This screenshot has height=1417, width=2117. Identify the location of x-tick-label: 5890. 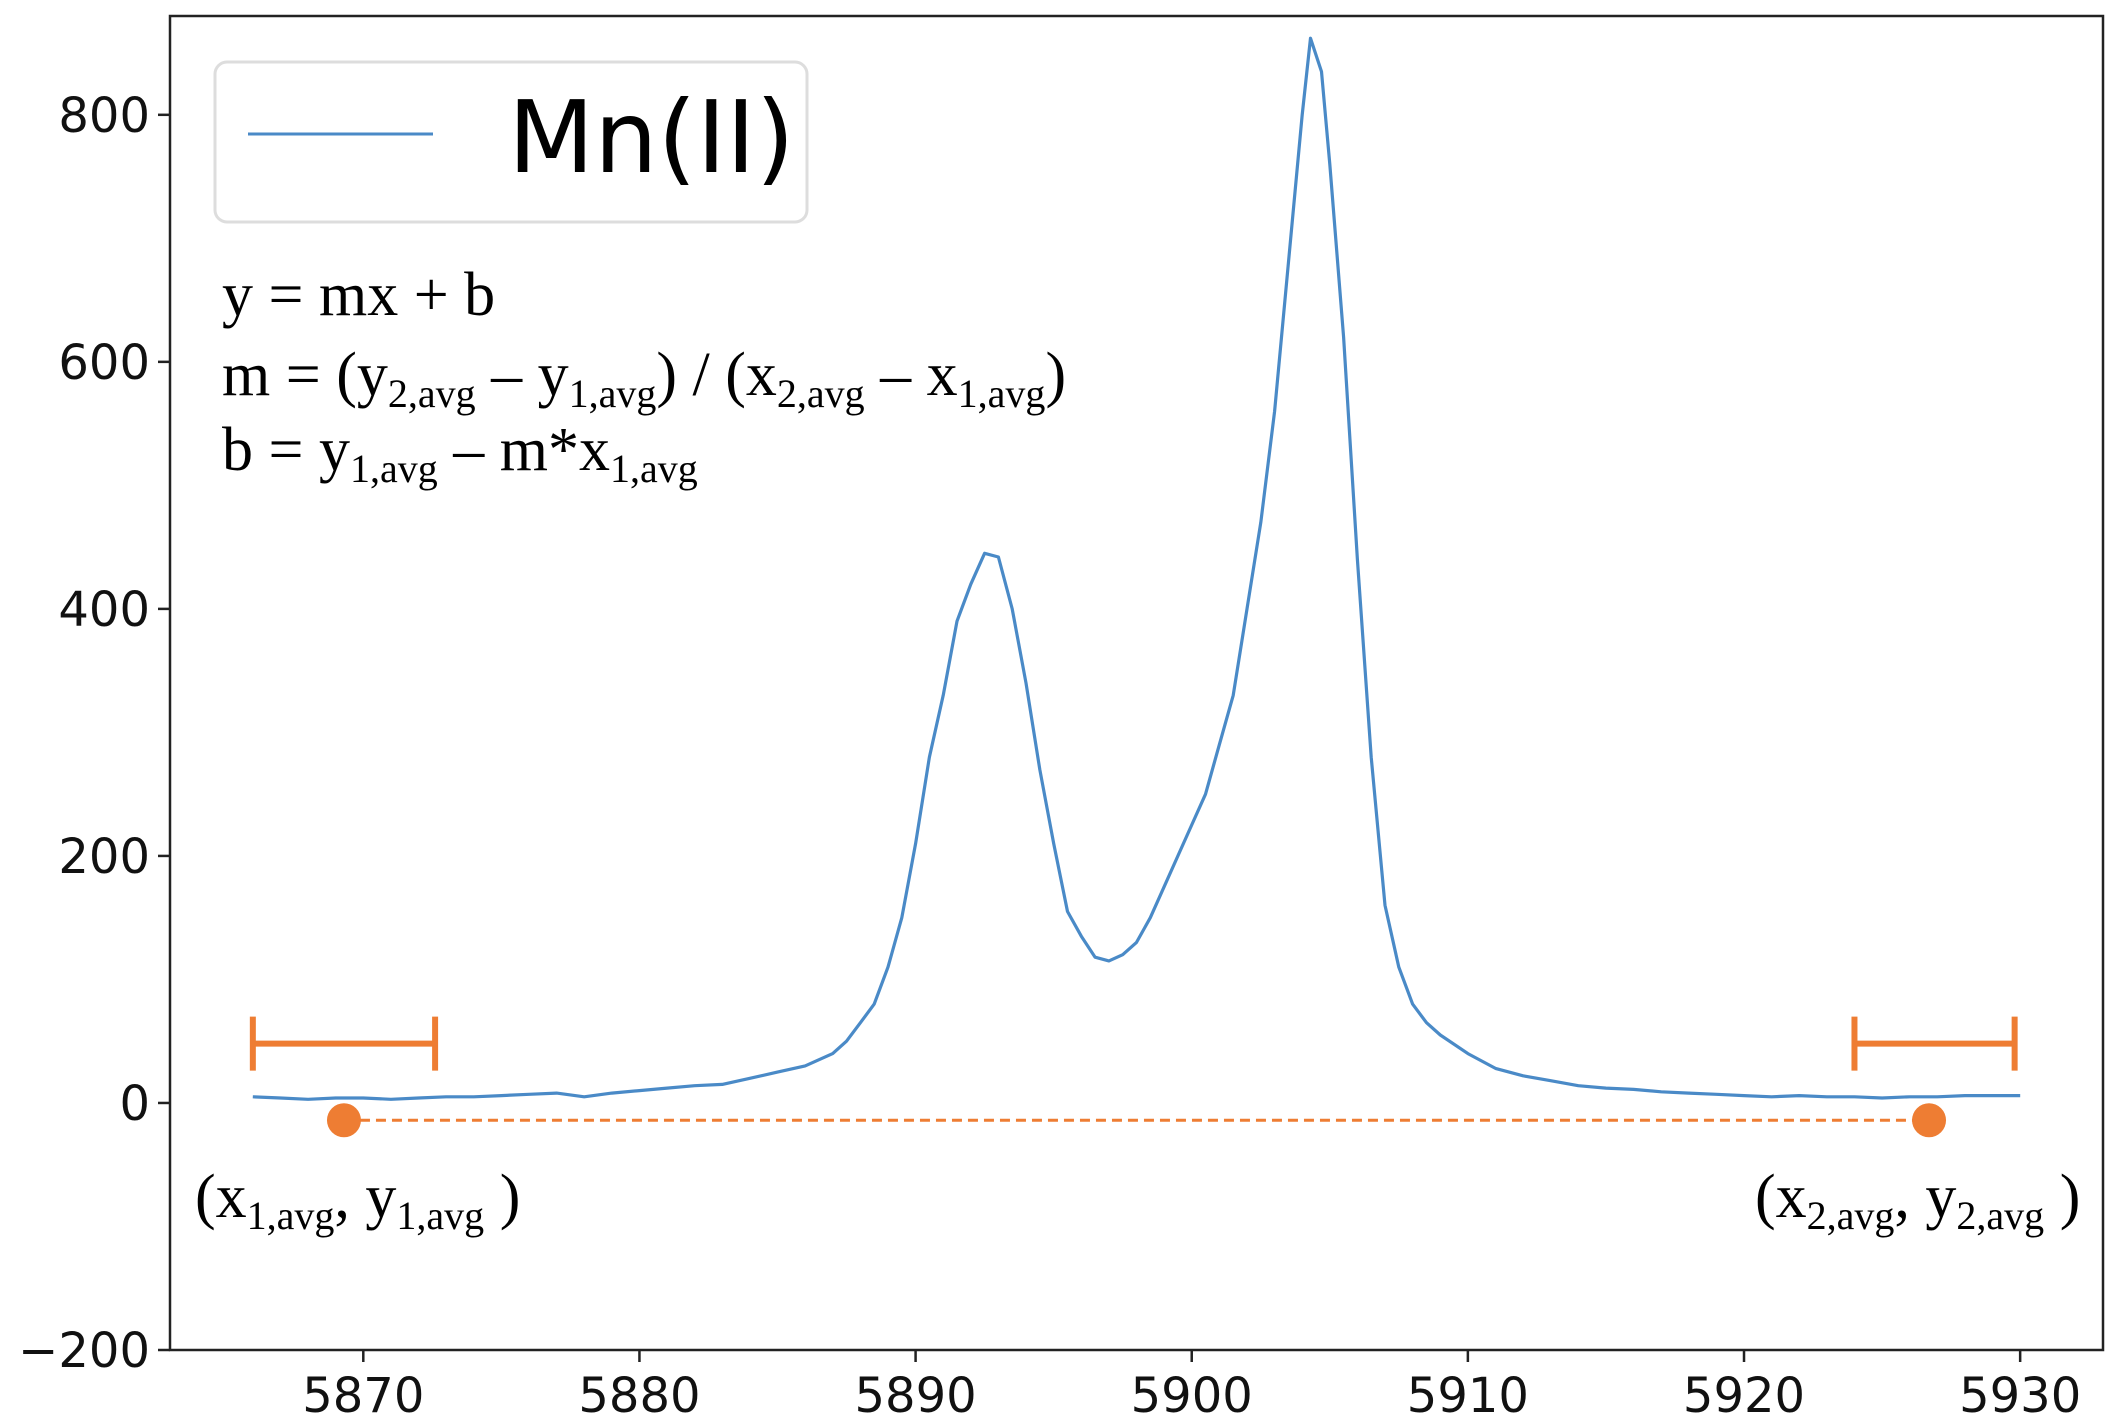
(916, 1392).